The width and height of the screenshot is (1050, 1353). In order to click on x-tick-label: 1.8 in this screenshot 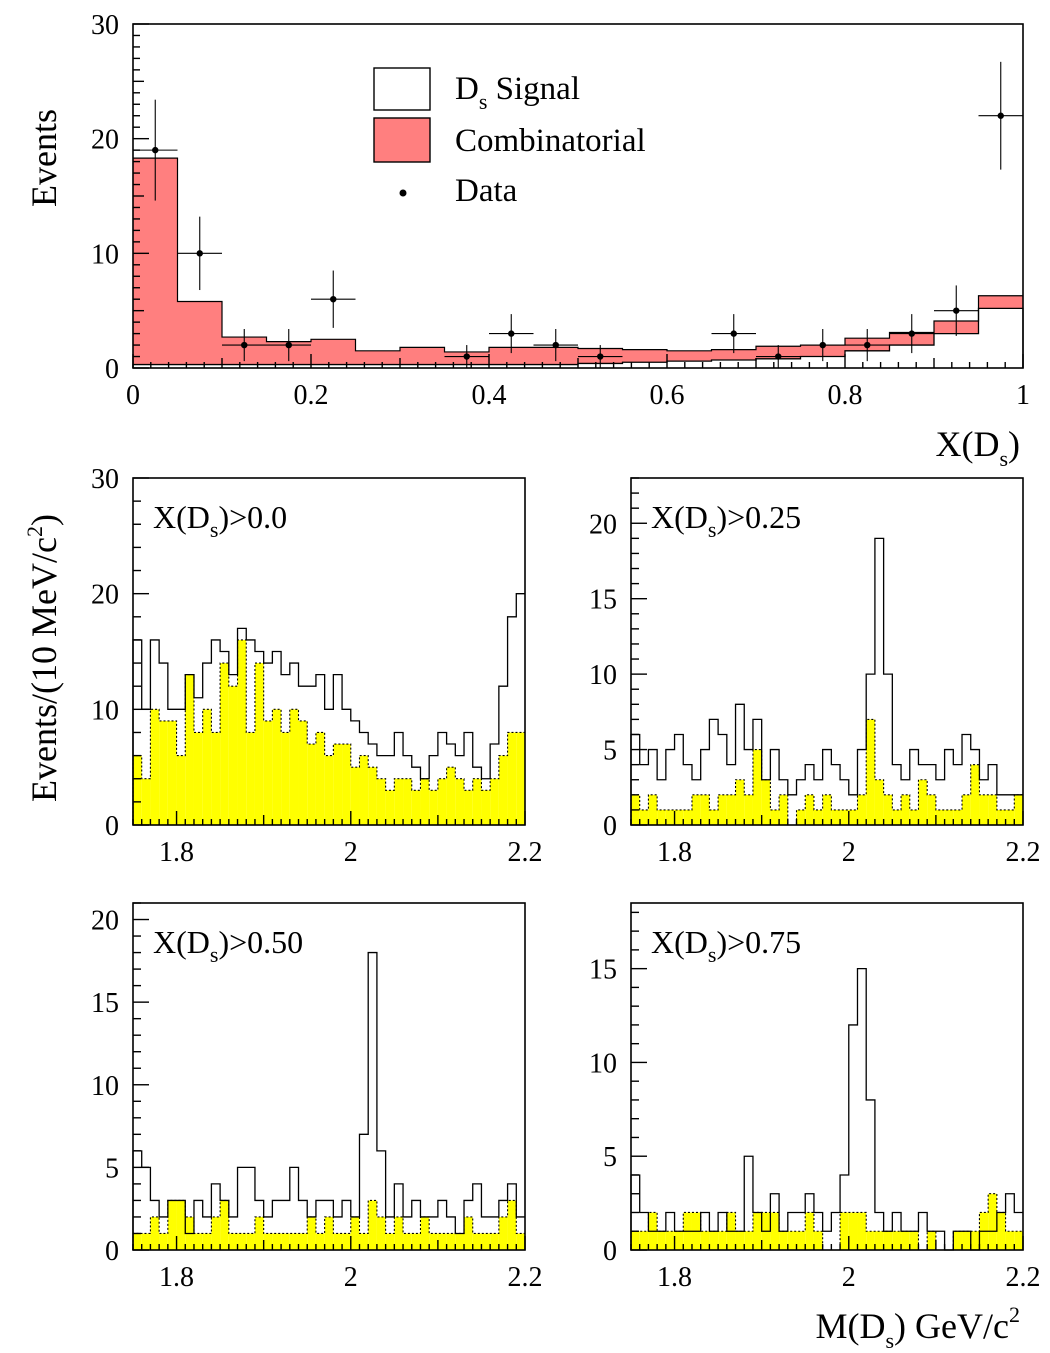, I will do `click(674, 1277)`.